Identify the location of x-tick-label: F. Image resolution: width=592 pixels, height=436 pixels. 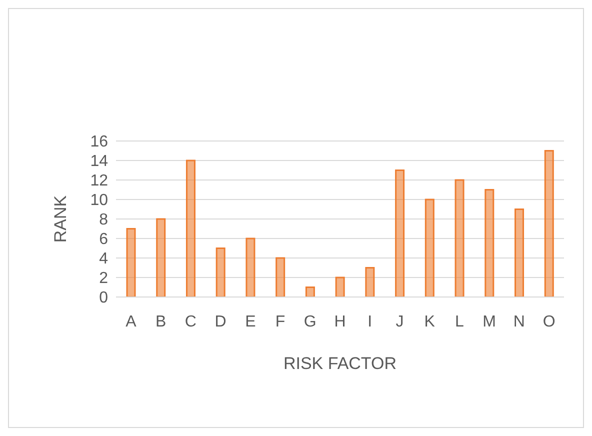
(280, 321).